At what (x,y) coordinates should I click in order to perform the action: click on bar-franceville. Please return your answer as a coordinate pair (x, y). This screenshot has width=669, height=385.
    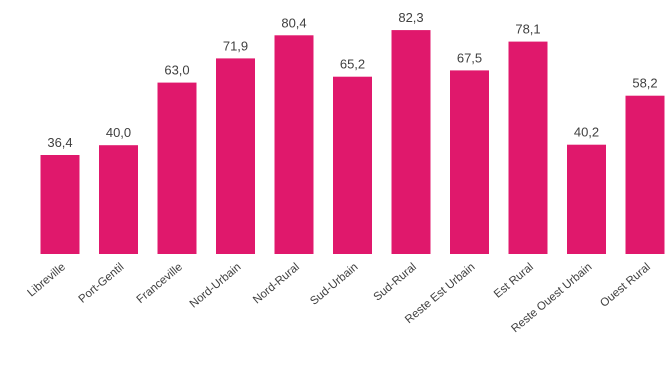
    Looking at the image, I should click on (177, 168).